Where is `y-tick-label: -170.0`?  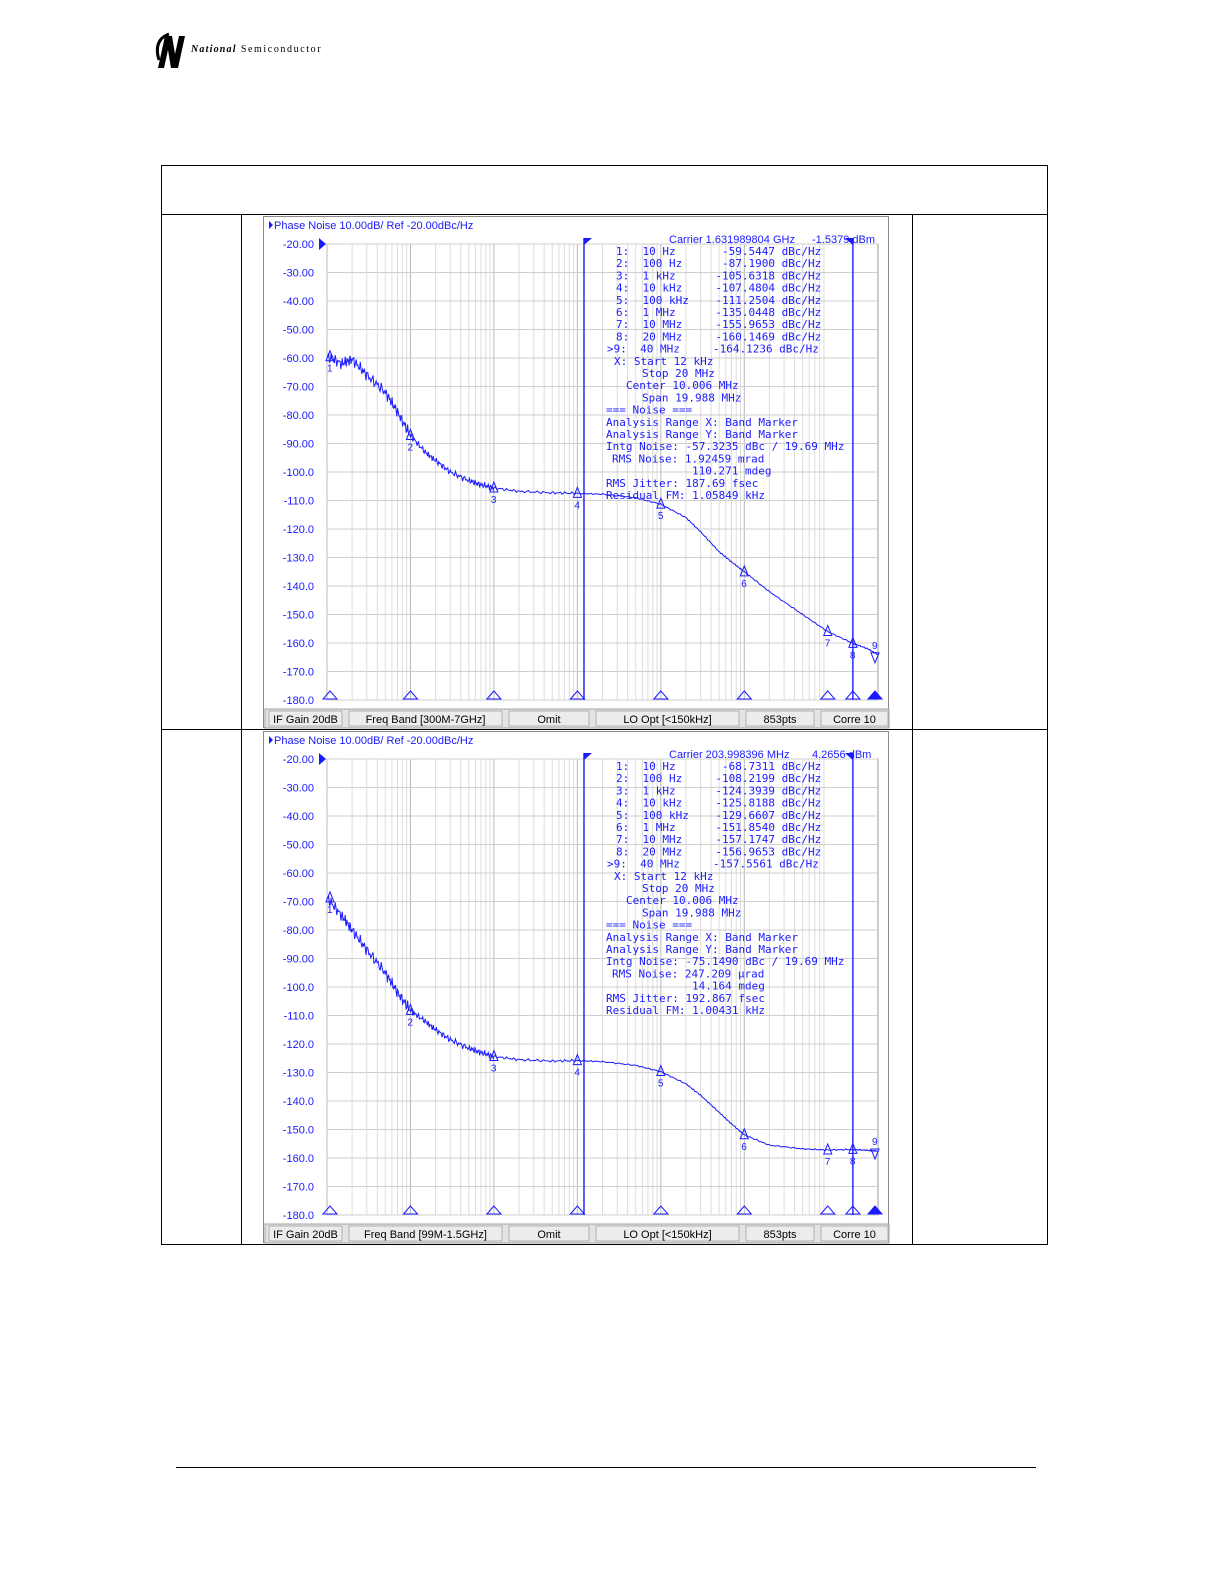 y-tick-label: -170.0 is located at coordinates (298, 1188).